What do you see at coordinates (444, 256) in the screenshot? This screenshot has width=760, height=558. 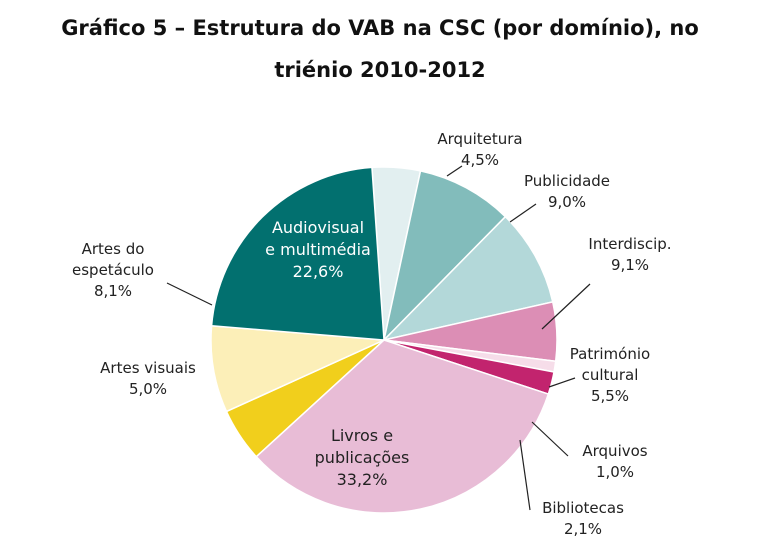 I see `pie-slice-publicidade` at bounding box center [444, 256].